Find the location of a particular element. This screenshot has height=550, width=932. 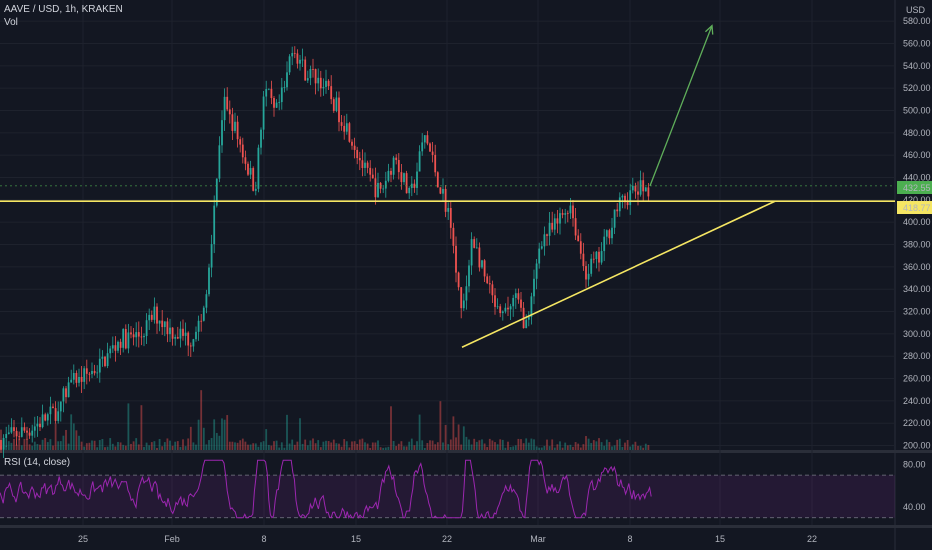

price-tick-label: 480.00 is located at coordinates (917, 133).